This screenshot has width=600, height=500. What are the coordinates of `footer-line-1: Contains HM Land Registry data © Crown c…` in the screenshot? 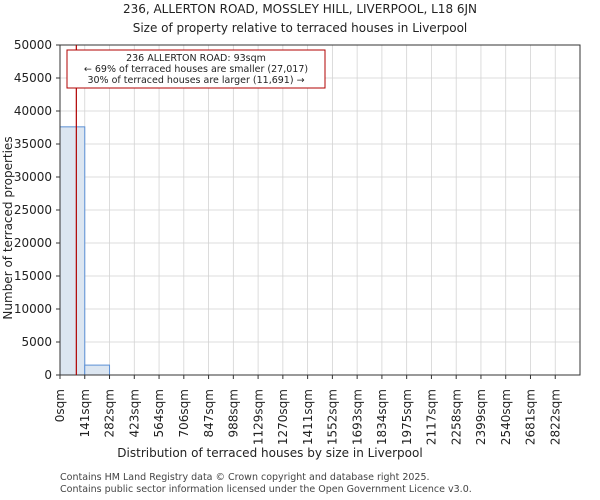 It's located at (245, 477).